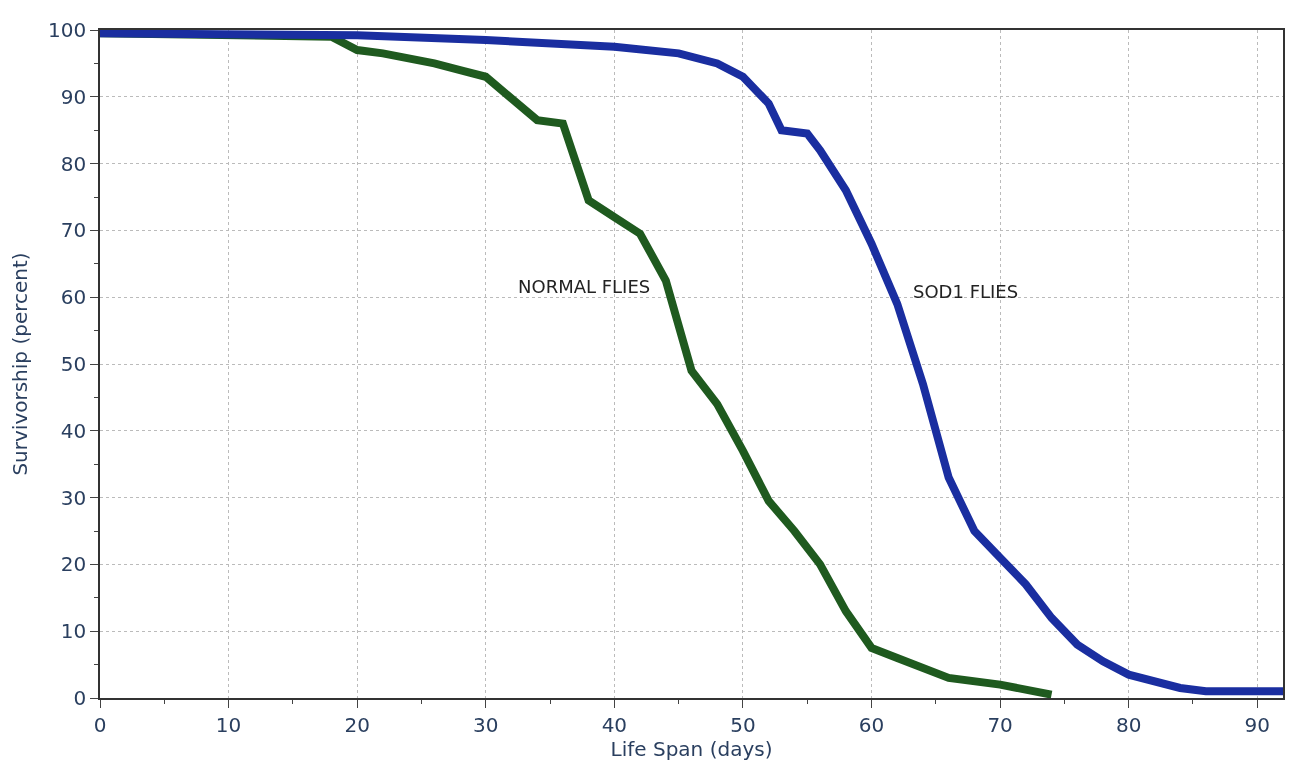  Describe the element at coordinates (614, 724) in the screenshot. I see `x-tick-label: 40` at that location.